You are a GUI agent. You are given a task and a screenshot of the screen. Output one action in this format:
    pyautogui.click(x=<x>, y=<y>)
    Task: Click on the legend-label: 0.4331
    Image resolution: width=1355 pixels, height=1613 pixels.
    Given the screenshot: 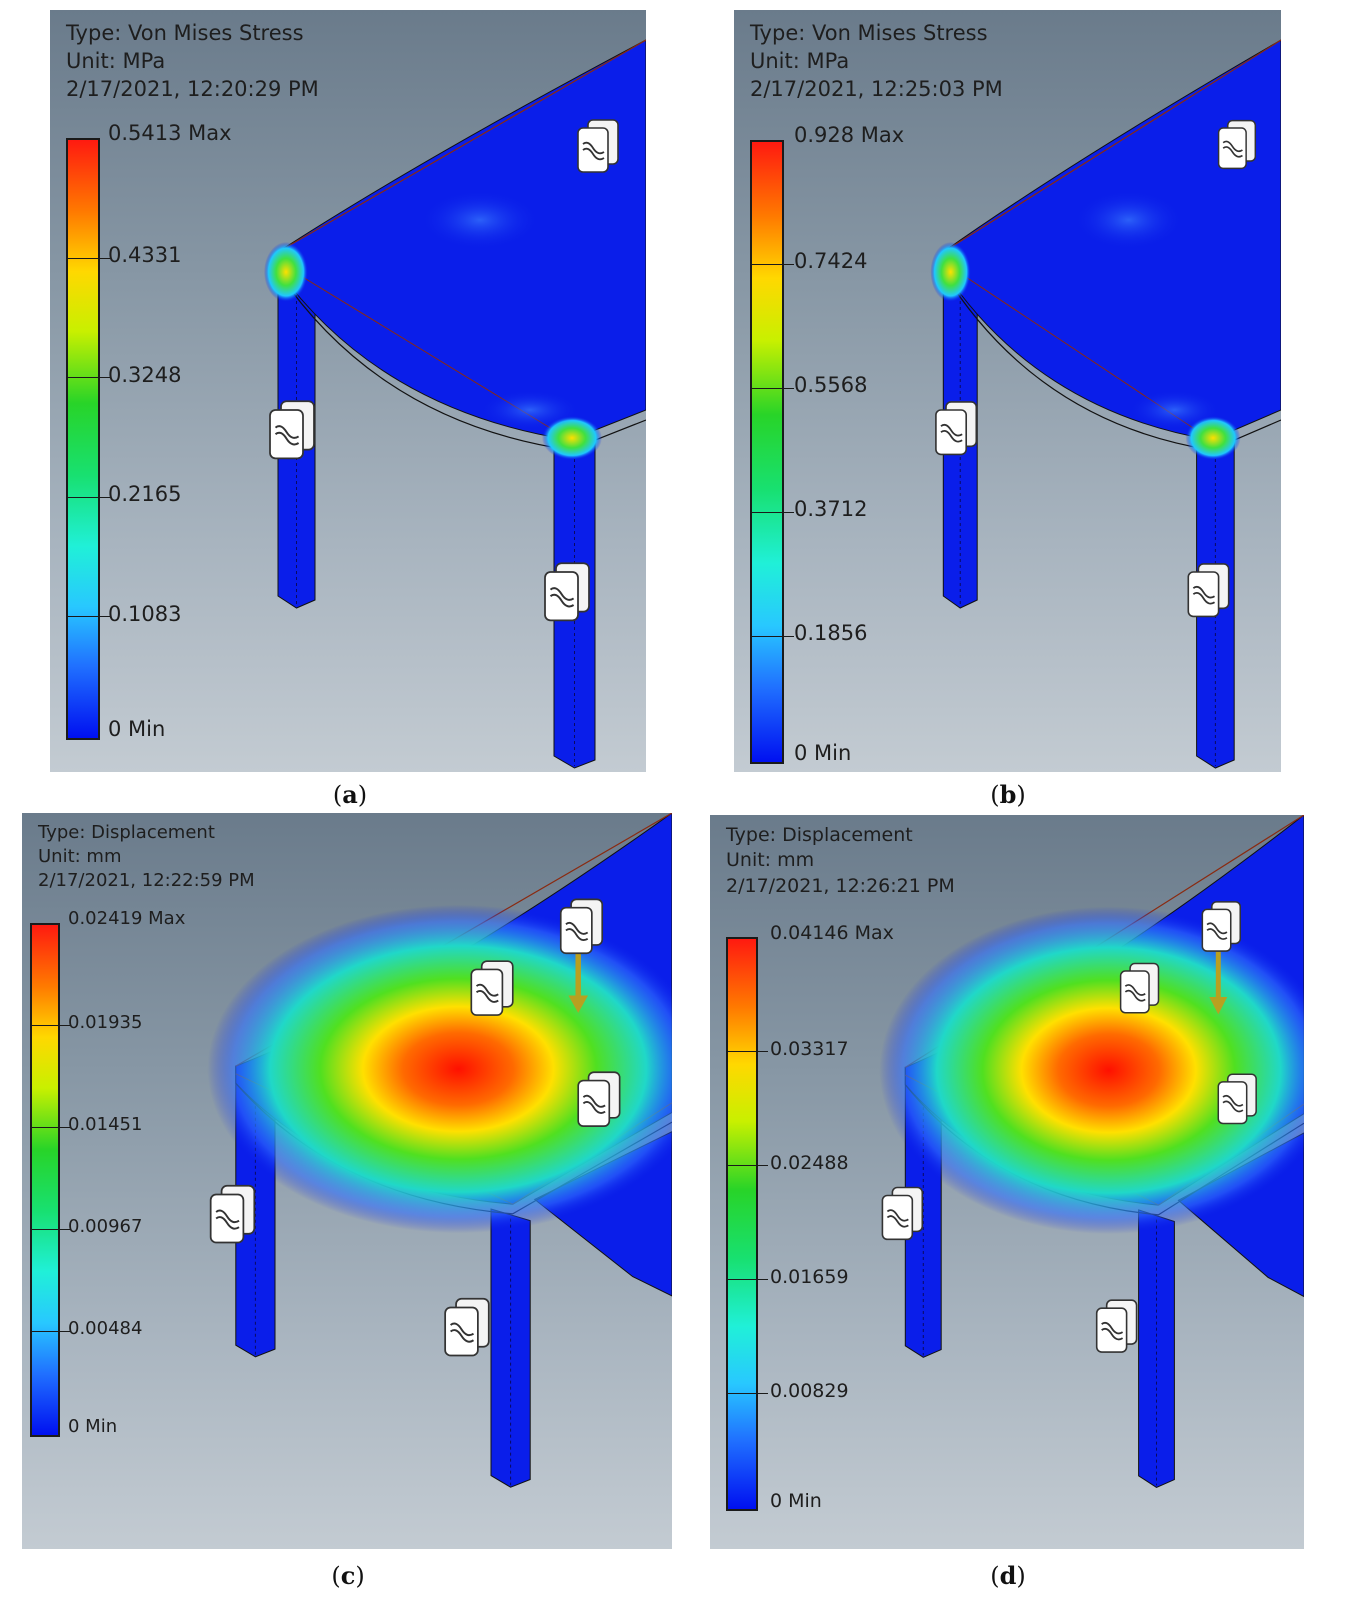 What is the action you would take?
    pyautogui.click(x=145, y=254)
    